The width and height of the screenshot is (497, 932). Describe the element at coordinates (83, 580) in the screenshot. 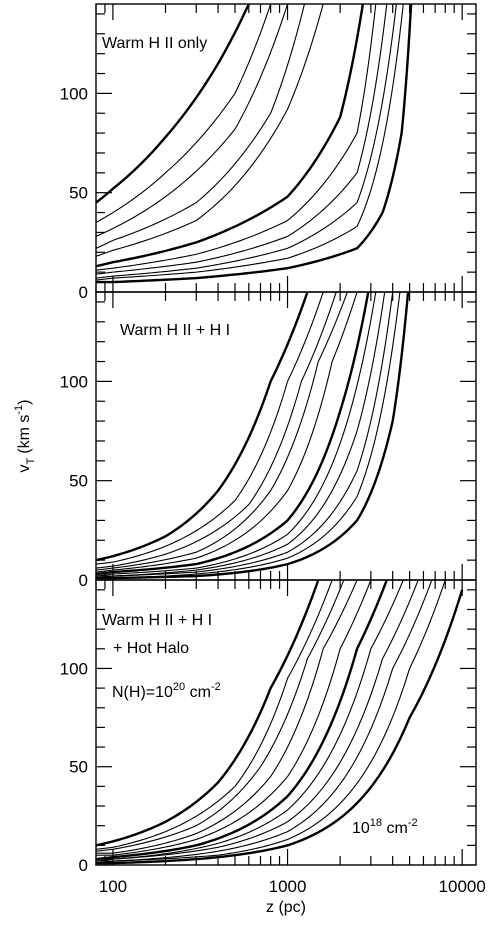

I see `panel-1-y-tick-label-0: 0` at that location.